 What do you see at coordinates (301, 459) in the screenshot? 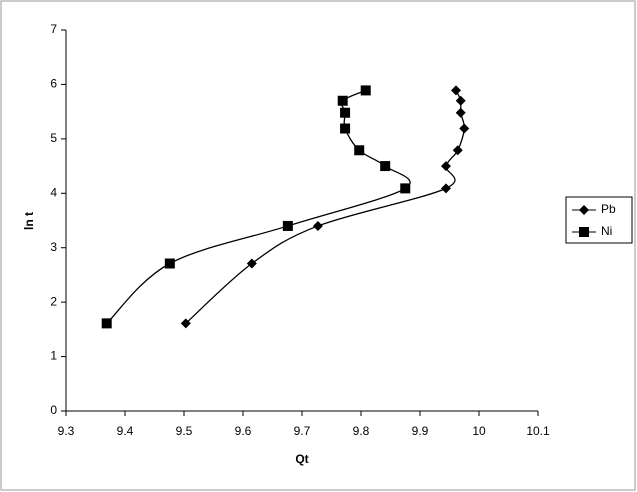
I see `x-axis-title: Qt` at bounding box center [301, 459].